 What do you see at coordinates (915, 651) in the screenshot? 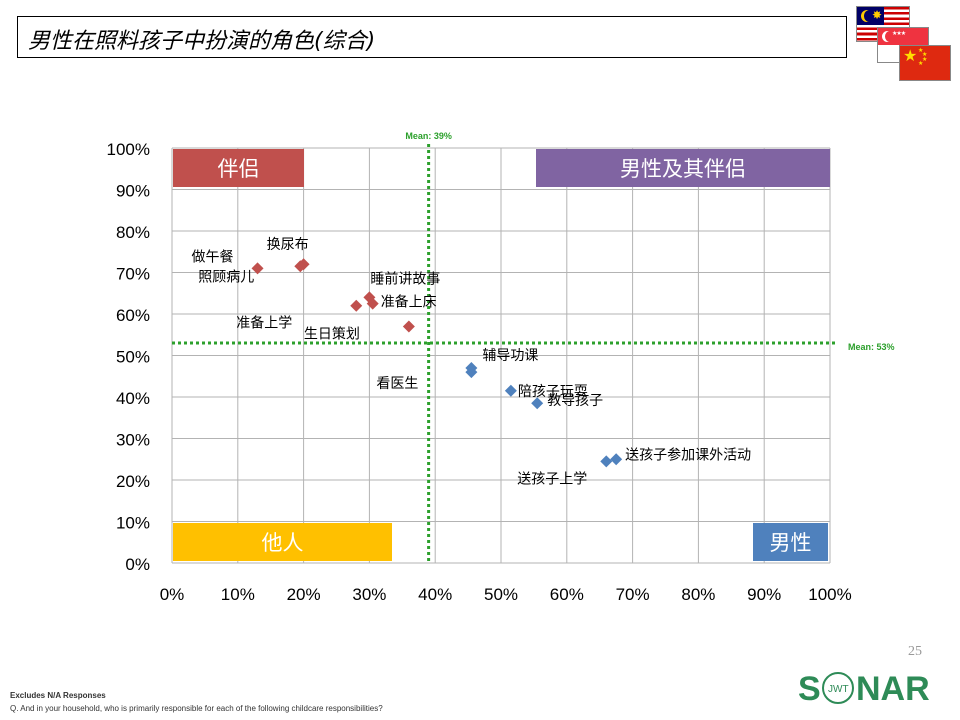
I see `page-number: 25` at bounding box center [915, 651].